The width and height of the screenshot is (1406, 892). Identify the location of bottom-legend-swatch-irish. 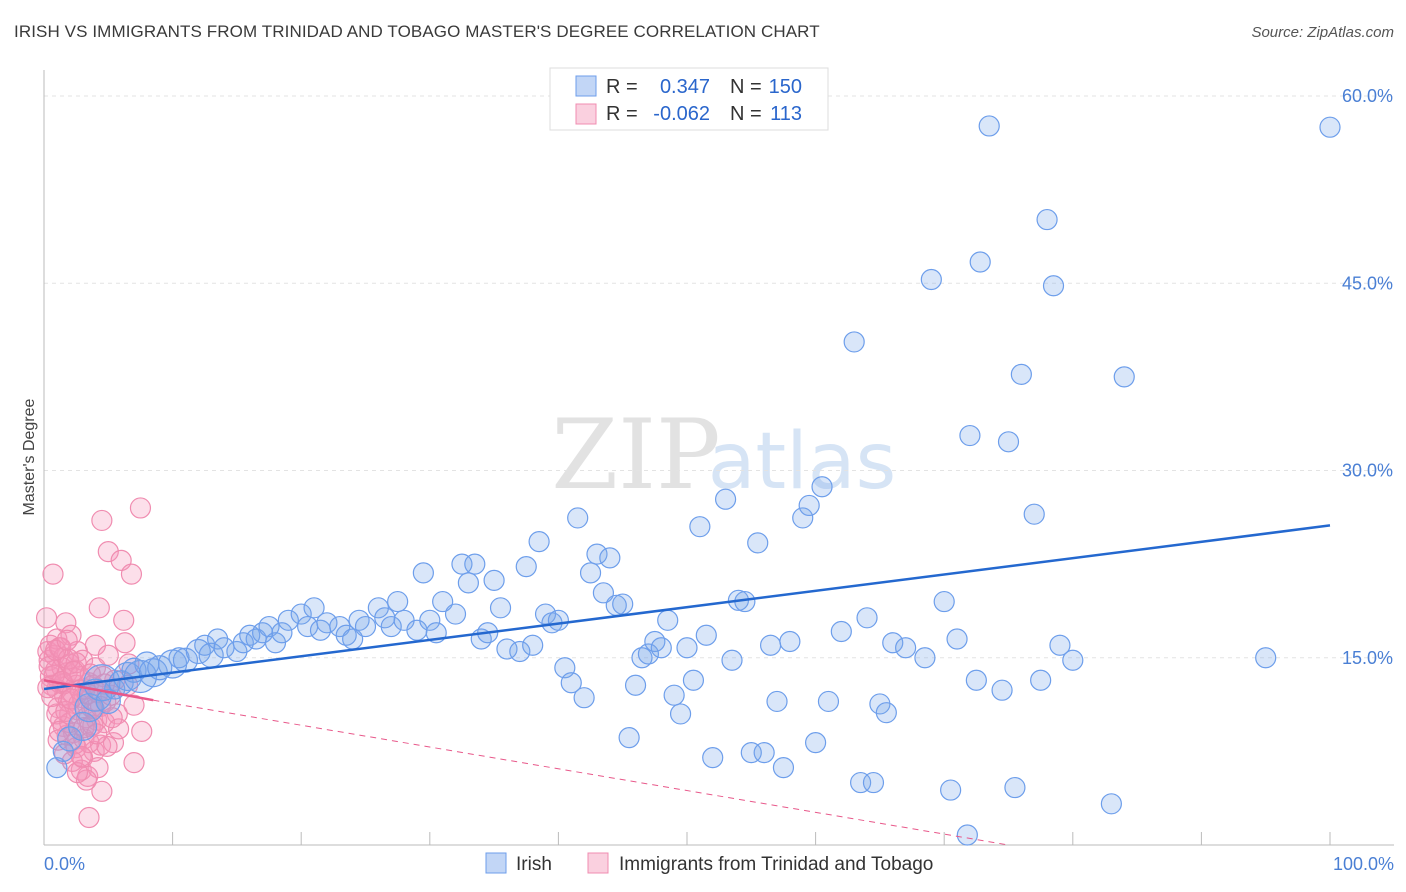
(496, 863).